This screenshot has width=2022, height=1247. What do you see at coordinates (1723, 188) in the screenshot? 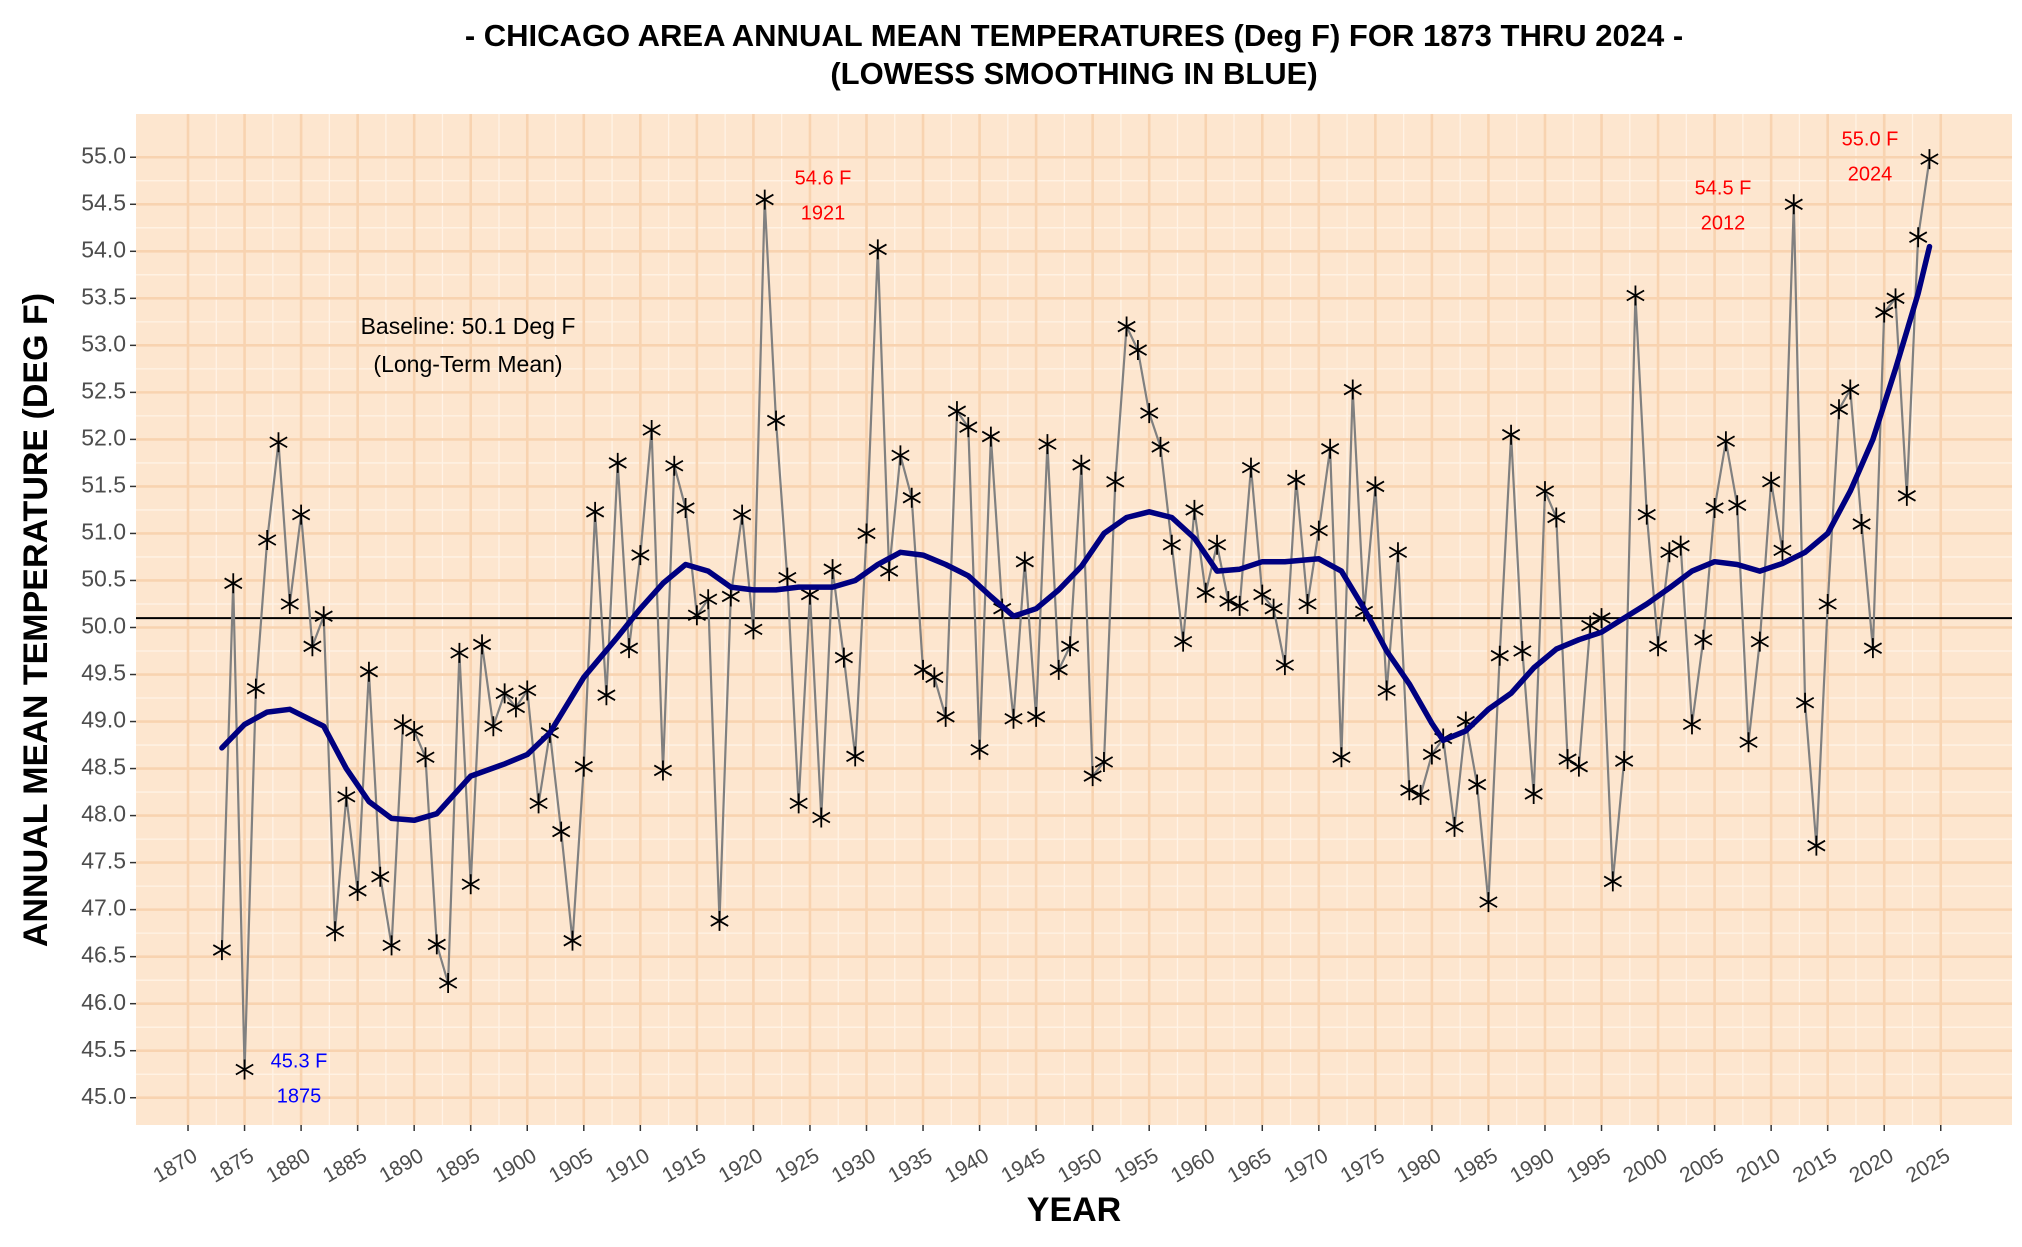
I see `annotation: 54.5 F` at bounding box center [1723, 188].